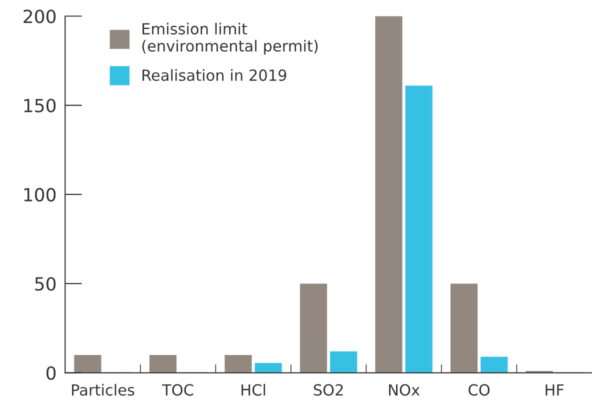  Describe the element at coordinates (45, 284) in the screenshot. I see `y-tick-label: 50` at that location.